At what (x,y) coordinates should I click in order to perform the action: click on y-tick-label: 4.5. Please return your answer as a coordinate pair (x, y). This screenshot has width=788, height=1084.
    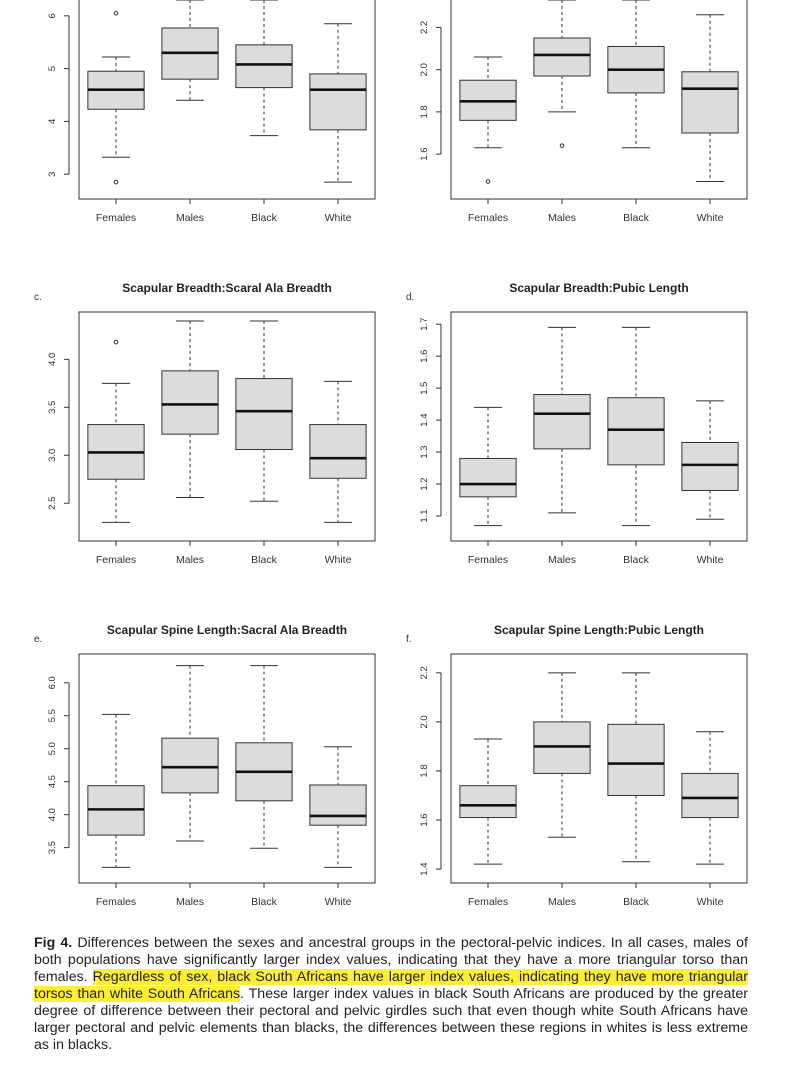
    Looking at the image, I should click on (52, 781).